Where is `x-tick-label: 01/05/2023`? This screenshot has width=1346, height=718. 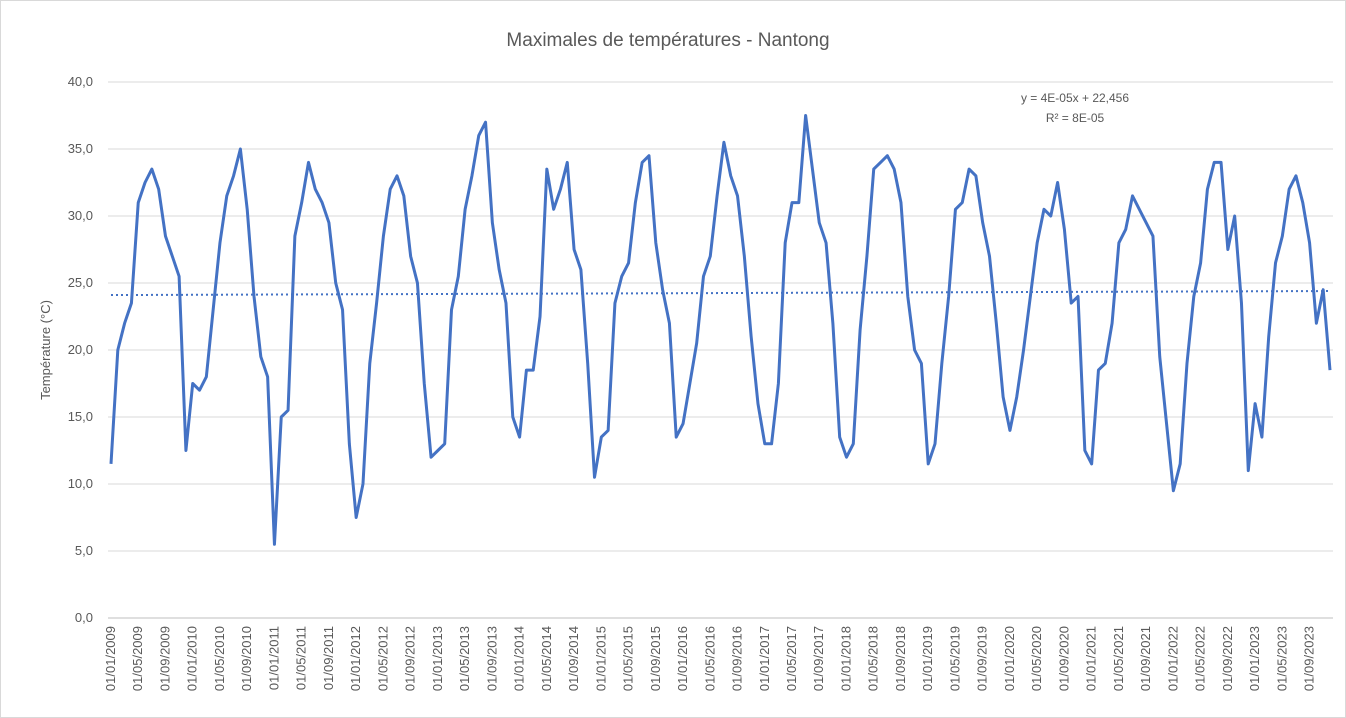
x-tick-label: 01/05/2023 is located at coordinates (1281, 658).